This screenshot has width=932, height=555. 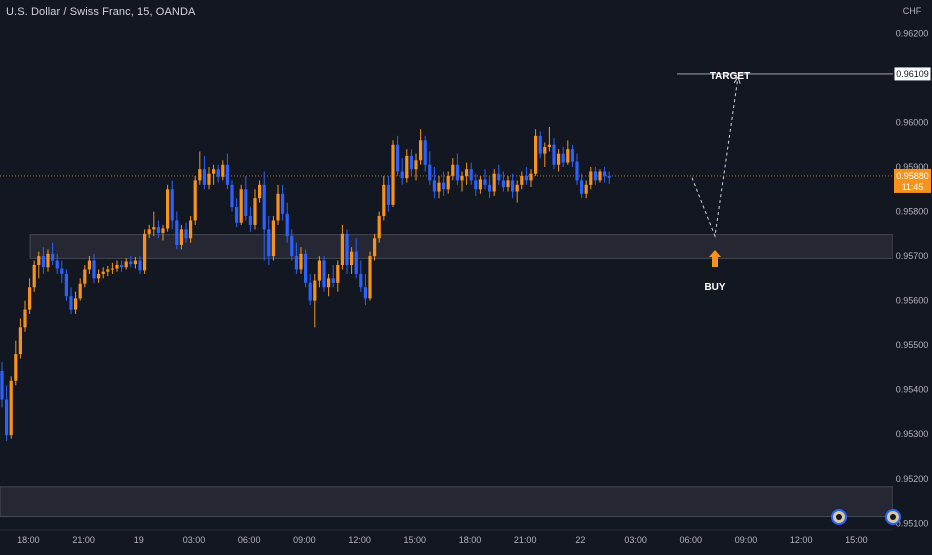 I want to click on buy-label: BUY, so click(x=714, y=287).